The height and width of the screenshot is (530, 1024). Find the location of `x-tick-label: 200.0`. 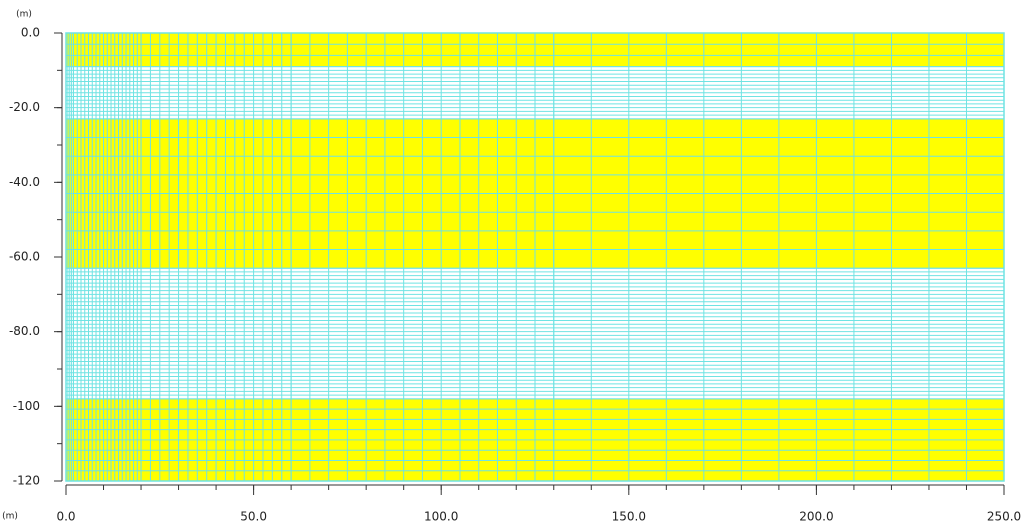

x-tick-label: 200.0 is located at coordinates (816, 517).